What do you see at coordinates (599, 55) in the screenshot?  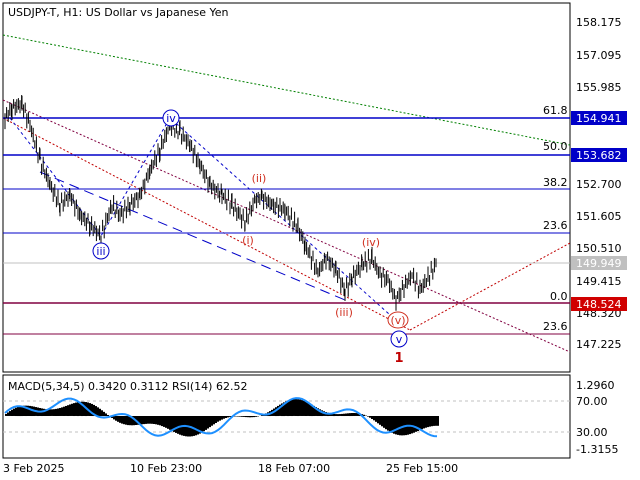 I see `price-tick: 157.095` at bounding box center [599, 55].